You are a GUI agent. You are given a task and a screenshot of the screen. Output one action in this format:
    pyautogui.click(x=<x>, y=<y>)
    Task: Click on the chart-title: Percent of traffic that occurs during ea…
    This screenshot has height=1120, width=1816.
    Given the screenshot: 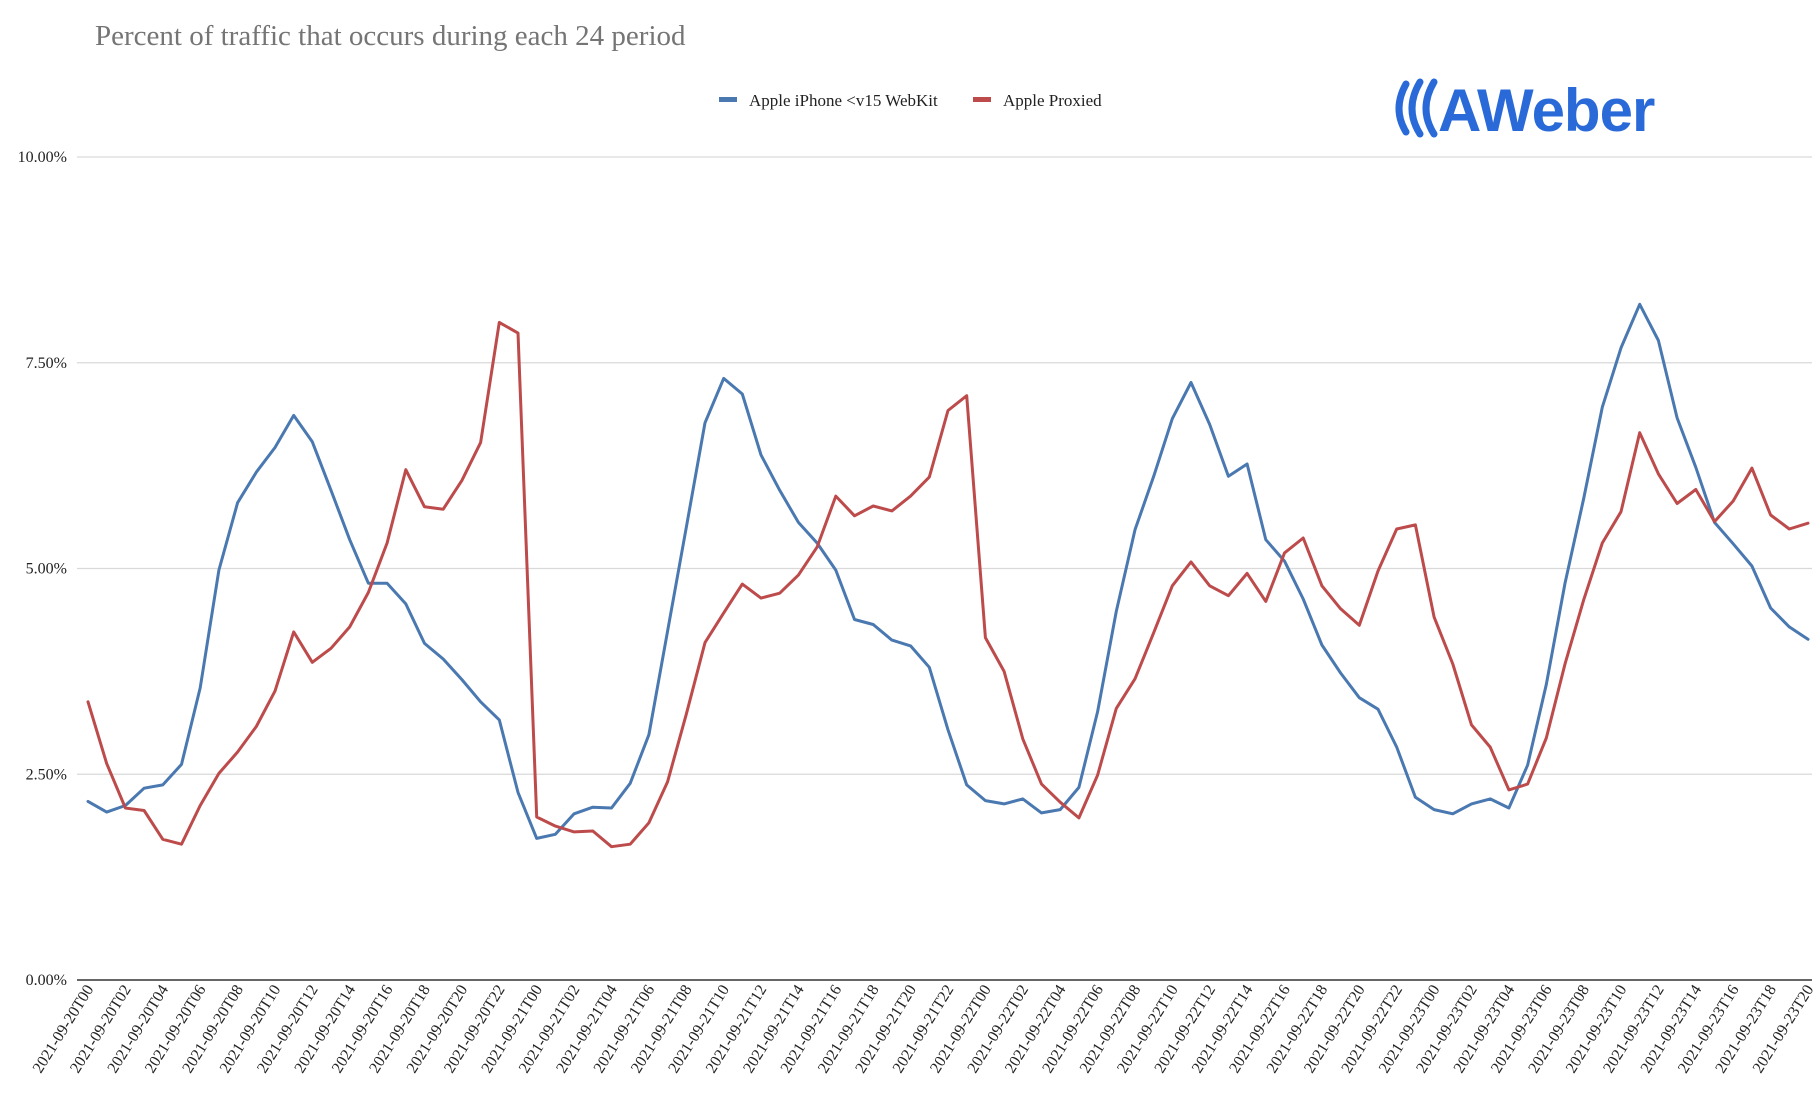 What is the action you would take?
    pyautogui.click(x=390, y=36)
    